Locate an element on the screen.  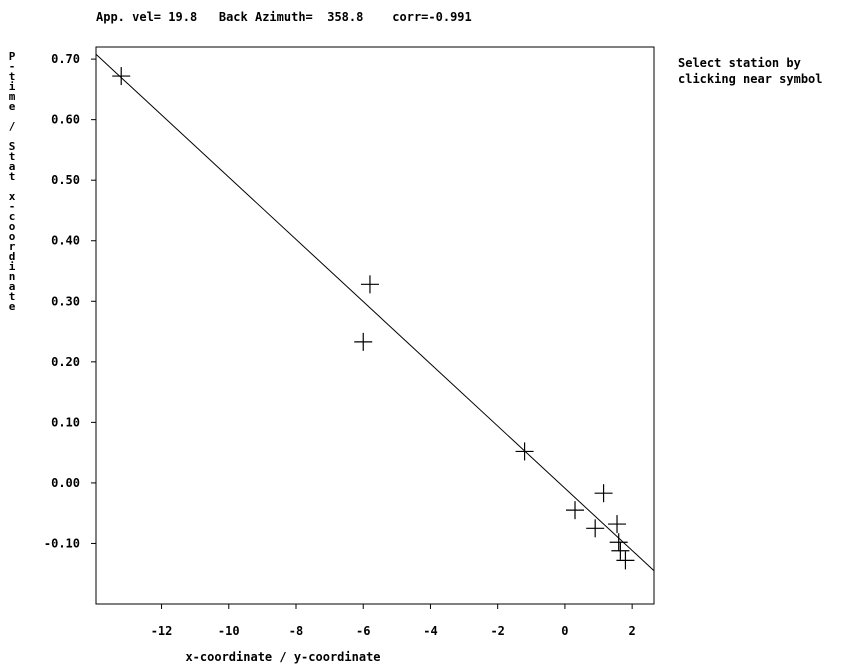
y-tick-label: 0.40 is located at coordinates (65, 241).